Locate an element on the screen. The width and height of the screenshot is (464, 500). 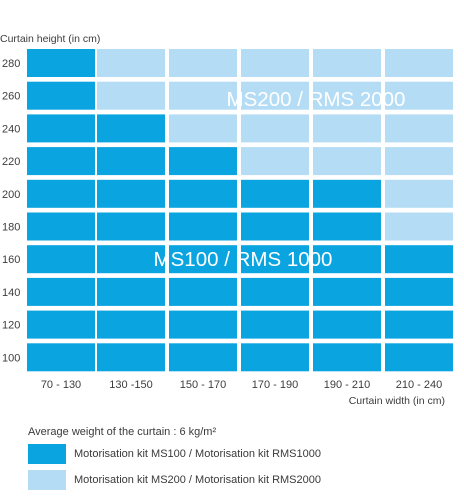
x-tick-label: 170 - 190 is located at coordinates (275, 385).